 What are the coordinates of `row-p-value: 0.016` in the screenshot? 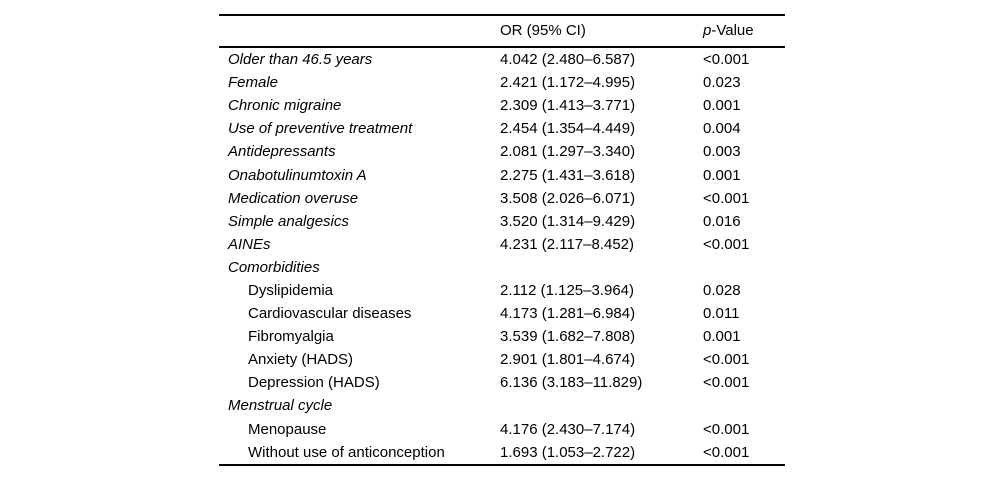 It's located at (722, 221).